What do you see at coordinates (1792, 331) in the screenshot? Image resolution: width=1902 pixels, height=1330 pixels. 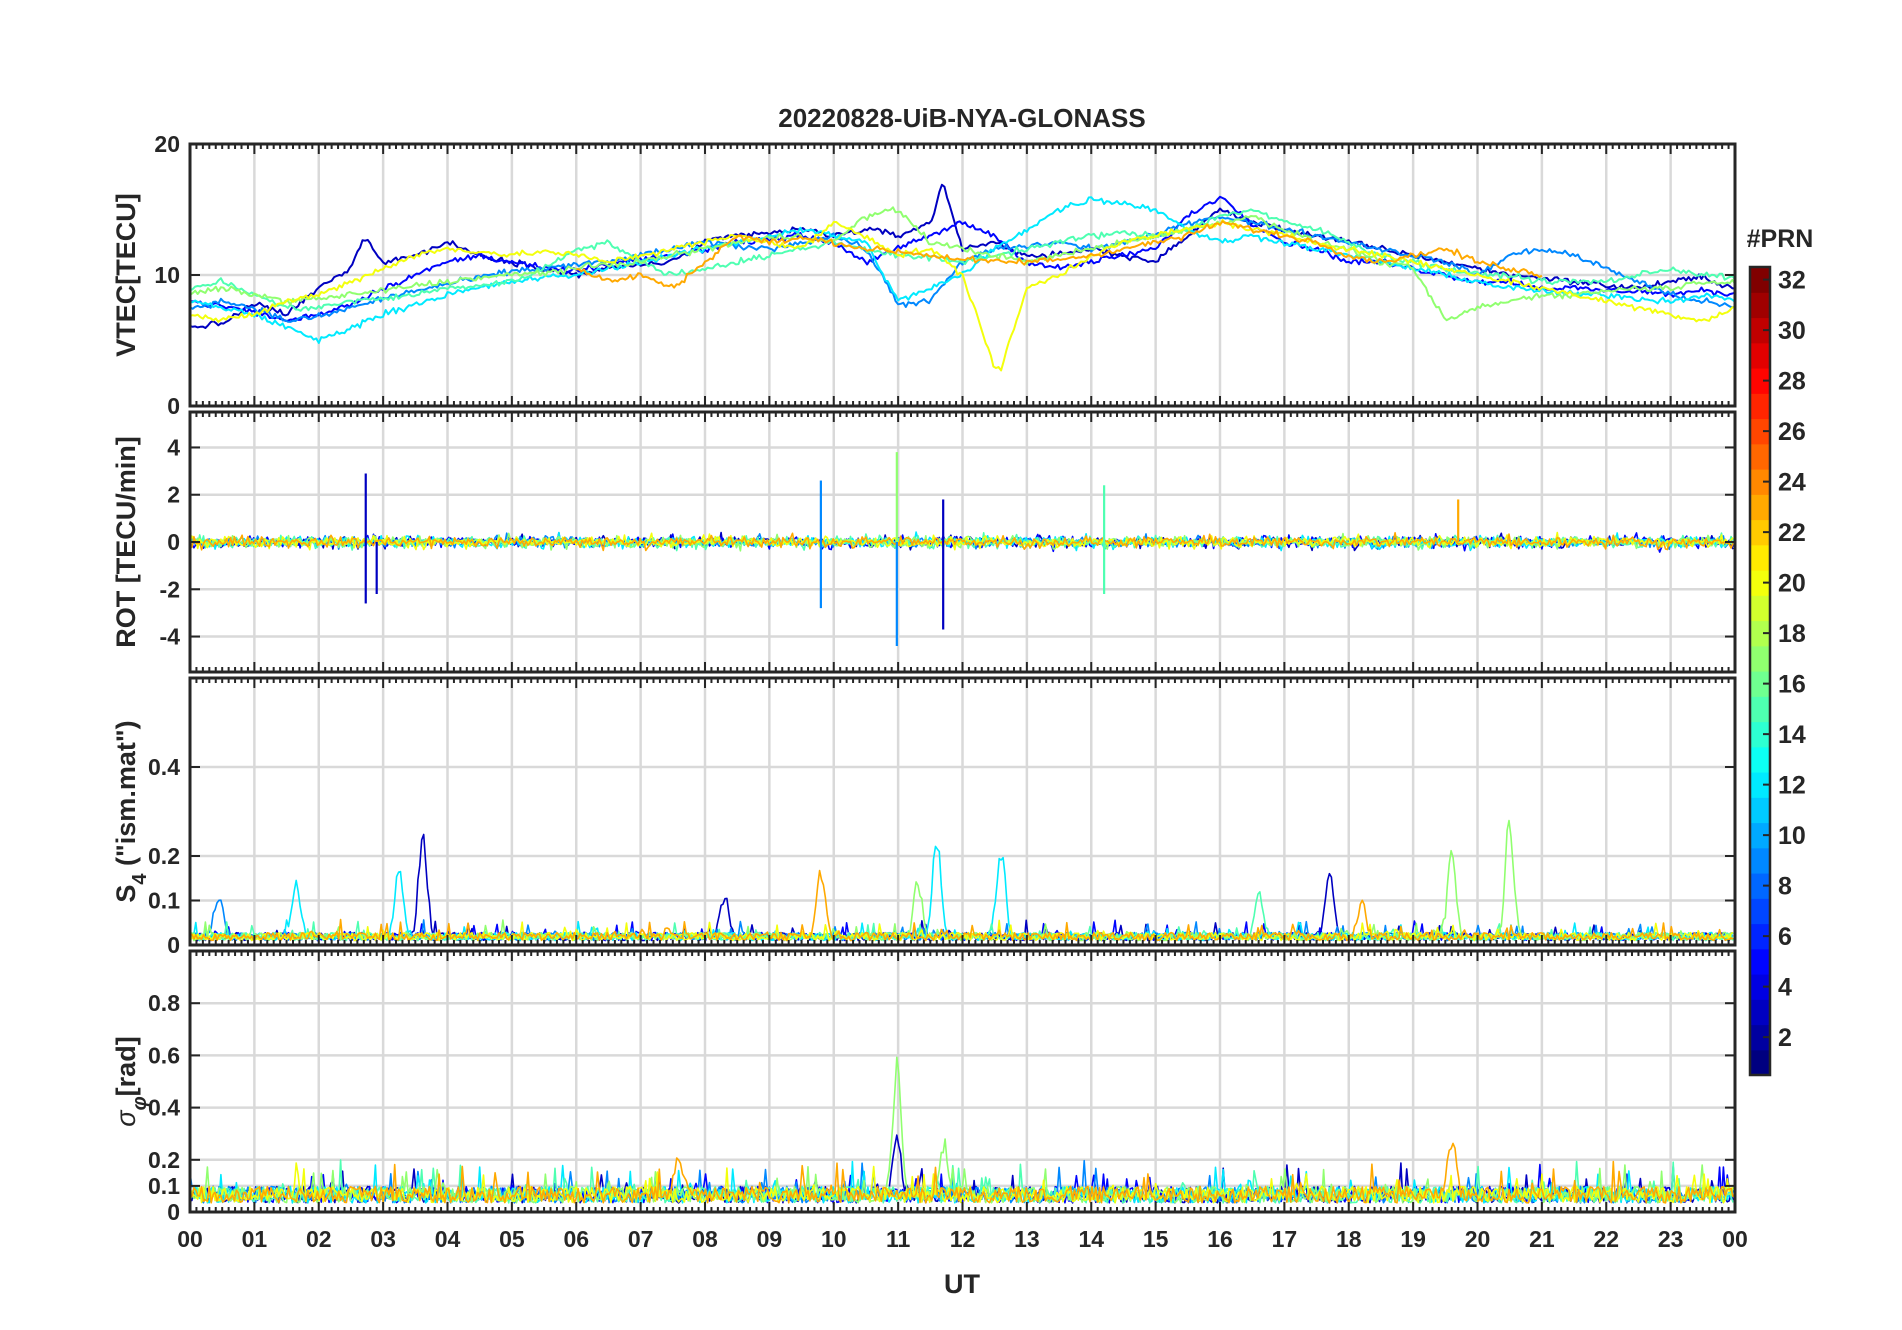 I see `colorbar-tick-label: 30` at bounding box center [1792, 331].